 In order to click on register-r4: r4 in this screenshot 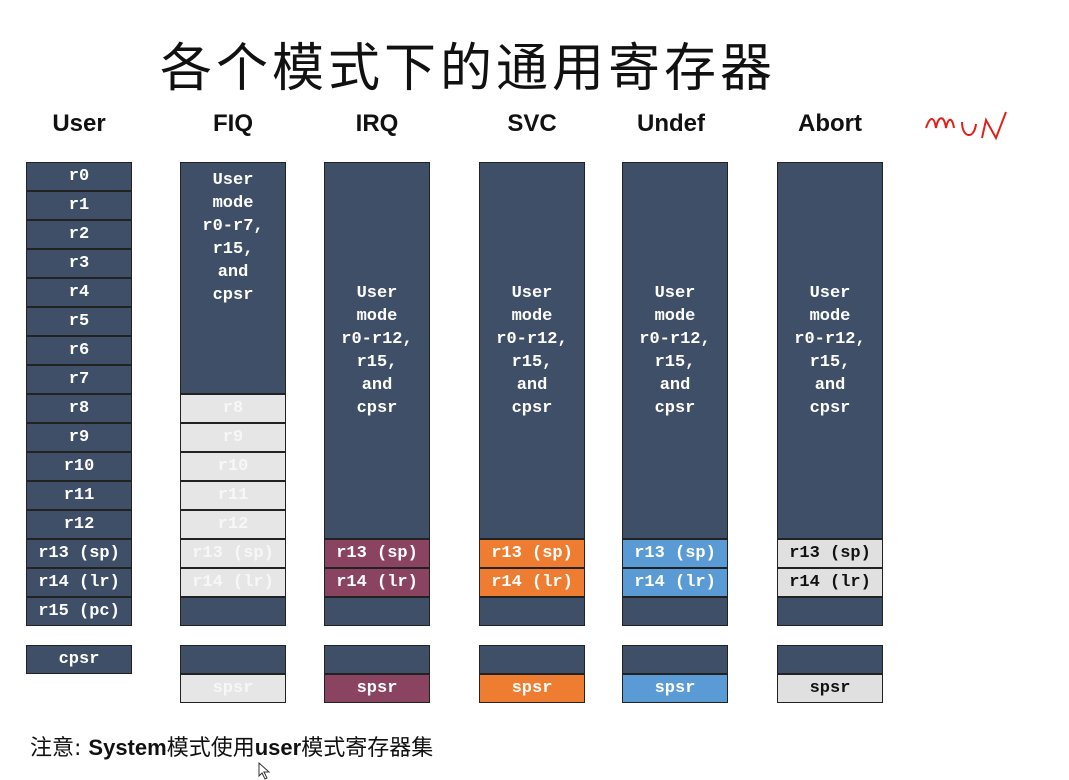, I will do `click(79, 292)`.